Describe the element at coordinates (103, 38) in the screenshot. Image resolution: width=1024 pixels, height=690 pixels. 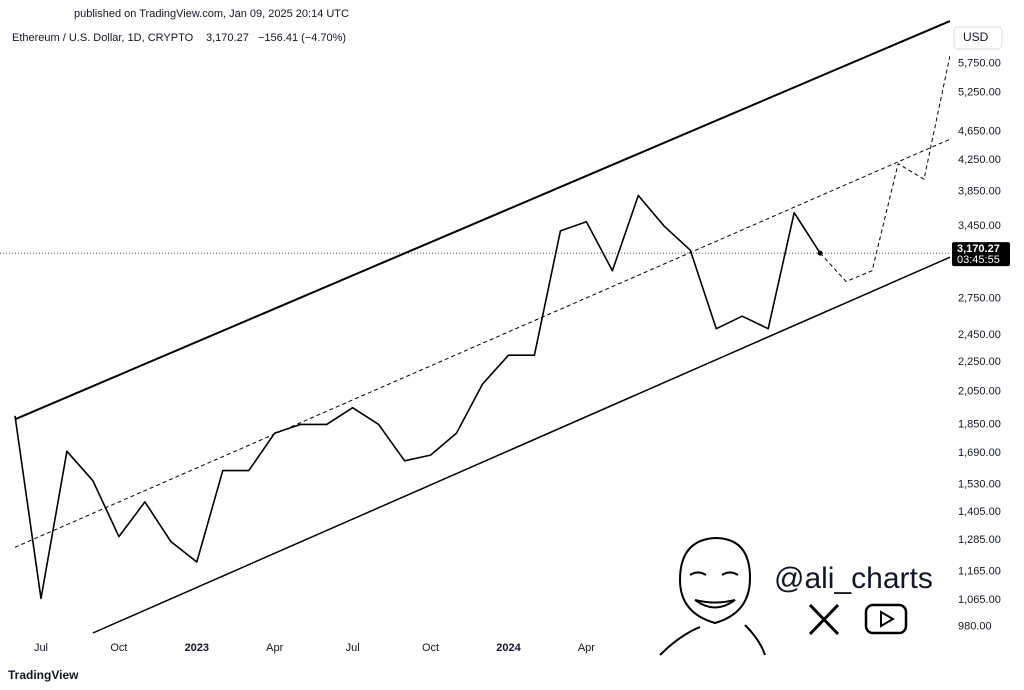
I see `chart-title: Ethereum / U.S. Dollar, 1D, CRYPTO` at that location.